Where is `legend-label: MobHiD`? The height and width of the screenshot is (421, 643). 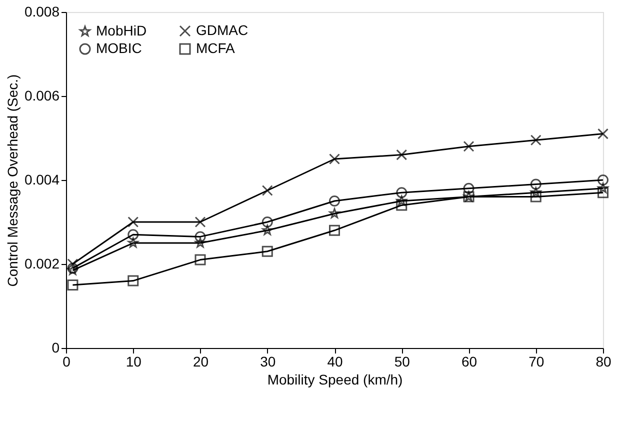
legend-label: MobHiD is located at coordinates (121, 30).